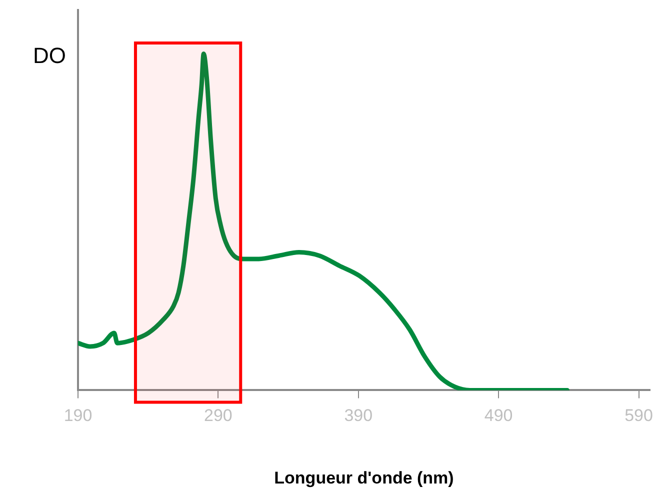 Image resolution: width=662 pixels, height=501 pixels. I want to click on x-axis-title: Longueur d'onde (nm), so click(364, 478).